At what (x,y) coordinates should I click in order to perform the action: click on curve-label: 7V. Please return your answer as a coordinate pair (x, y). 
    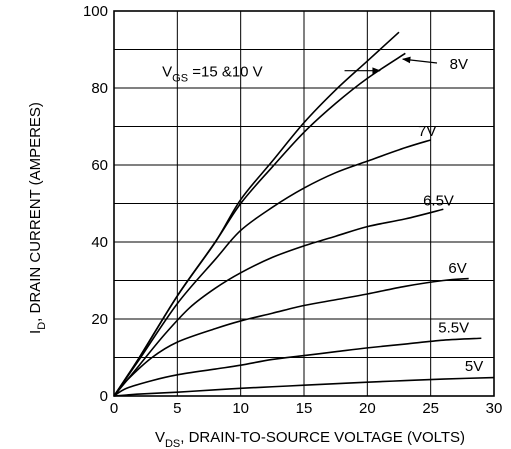
    Looking at the image, I should click on (427, 131).